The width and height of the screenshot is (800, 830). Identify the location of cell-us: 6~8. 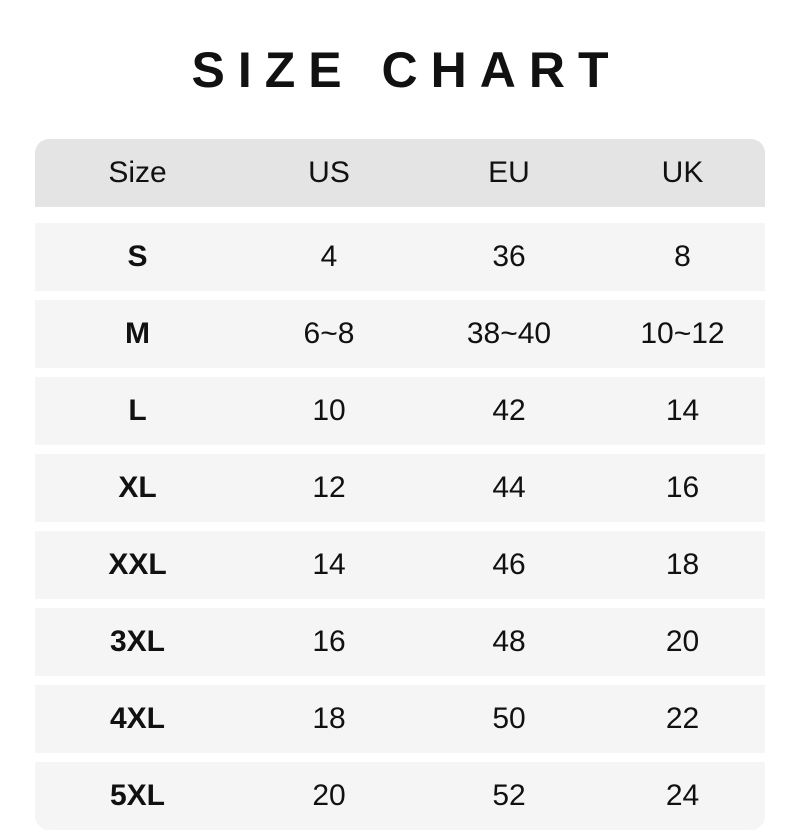
(329, 329).